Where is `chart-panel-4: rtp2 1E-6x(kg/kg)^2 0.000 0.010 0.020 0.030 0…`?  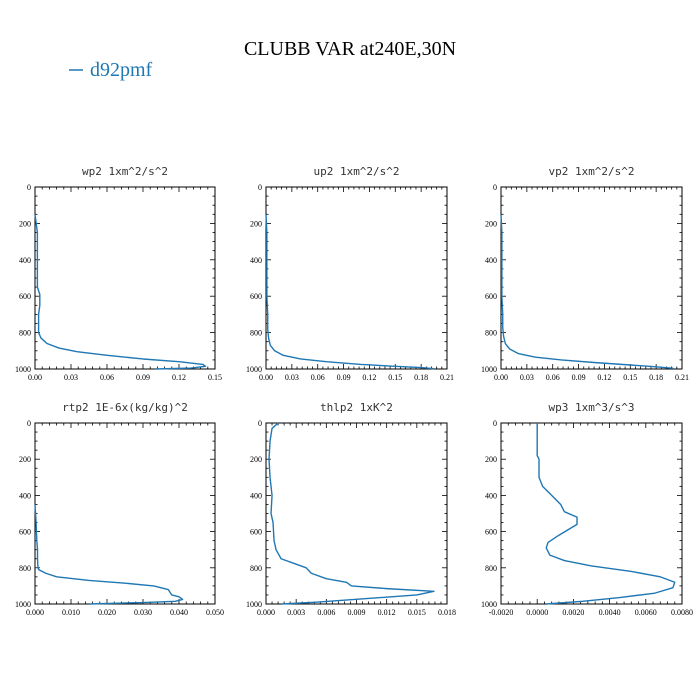
chart-panel-4: rtp2 1E-6x(kg/kg)^2 0.000 0.010 0.020 0.030 0… is located at coordinates (119, 509).